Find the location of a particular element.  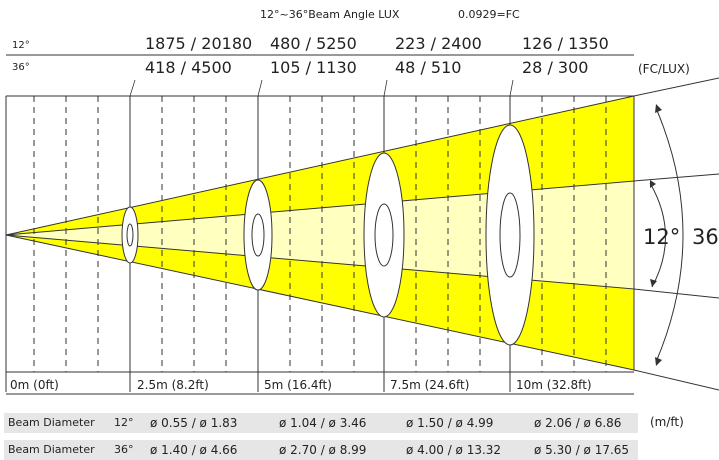

diameter-36-4: ø 5.30 / ø 17.65 is located at coordinates (582, 450).